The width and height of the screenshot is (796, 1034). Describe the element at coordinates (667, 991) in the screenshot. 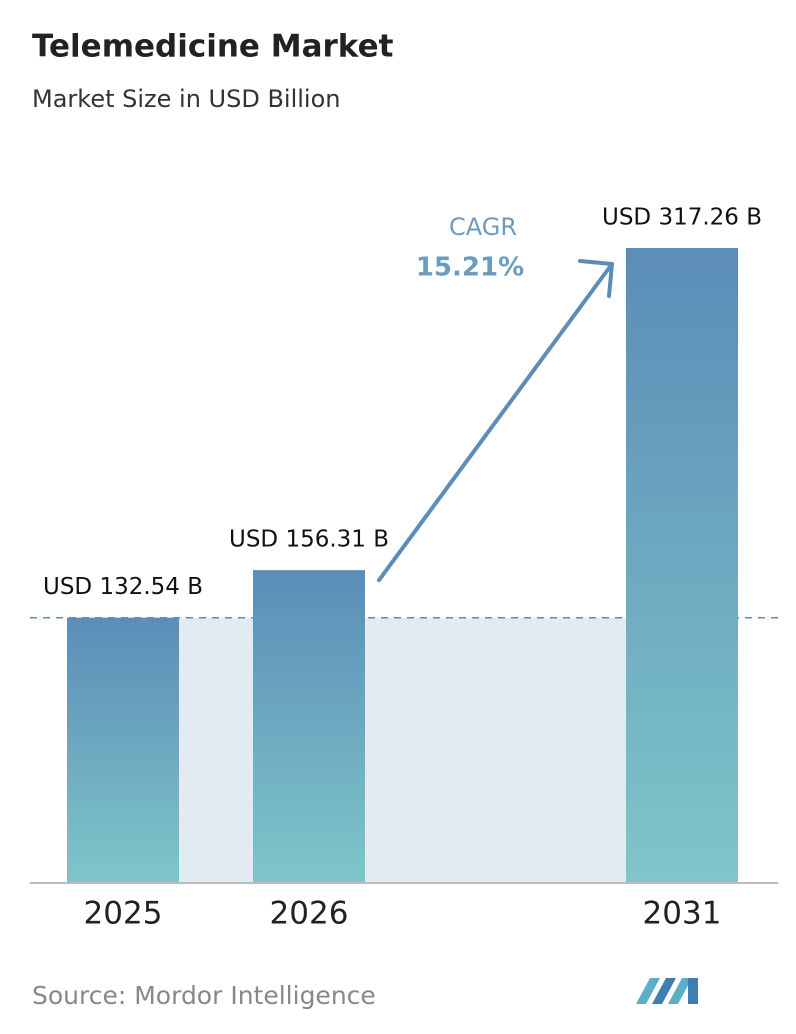

I see `logo` at that location.